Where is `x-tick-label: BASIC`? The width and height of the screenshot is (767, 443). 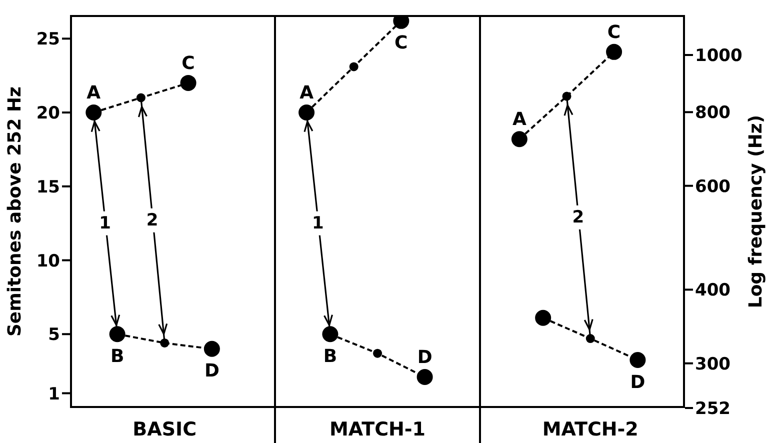 x-tick-label: BASIC is located at coordinates (164, 429).